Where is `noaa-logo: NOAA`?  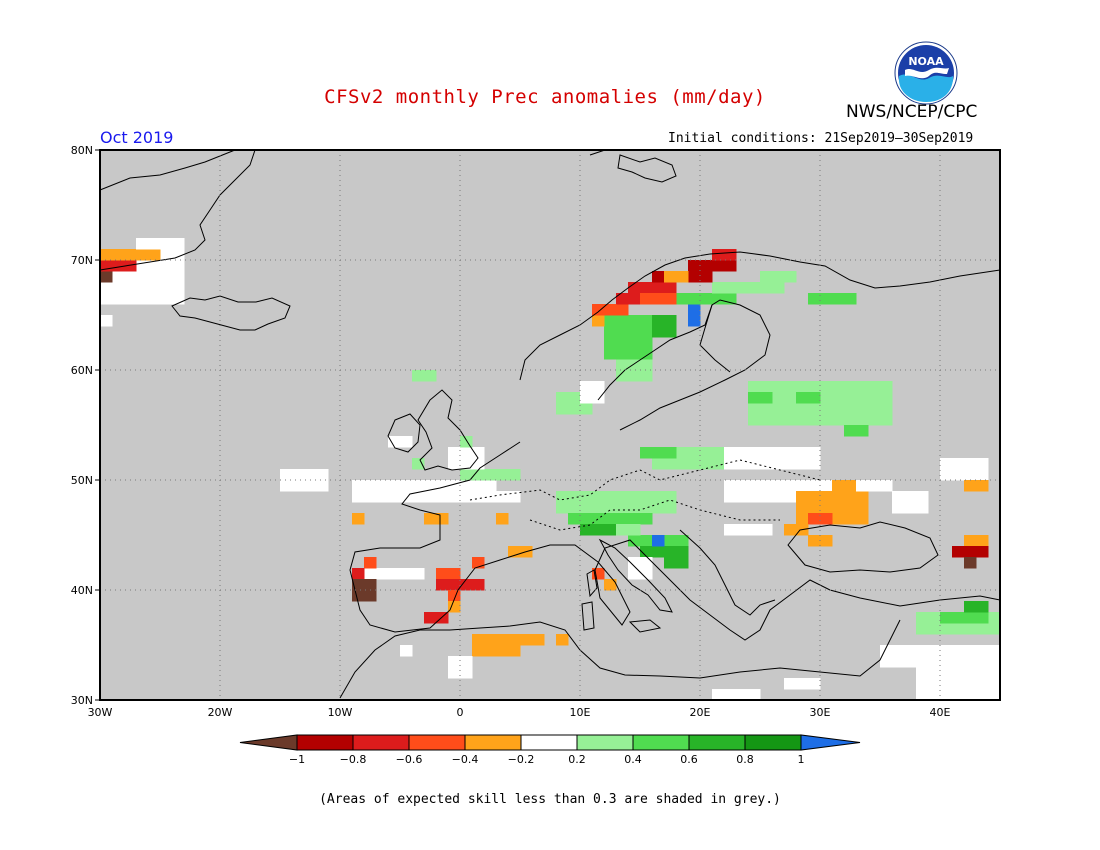
noaa-logo: NOAA is located at coordinates (926, 73).